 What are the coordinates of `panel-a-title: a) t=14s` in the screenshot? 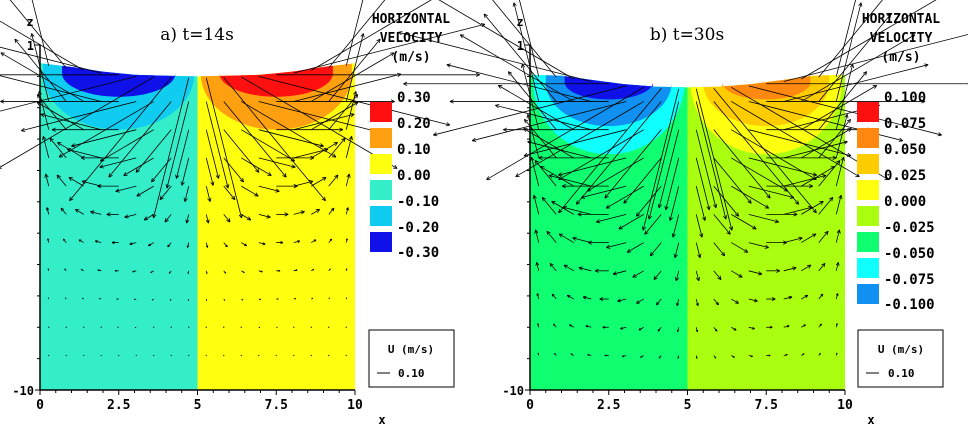 It's located at (197, 35).